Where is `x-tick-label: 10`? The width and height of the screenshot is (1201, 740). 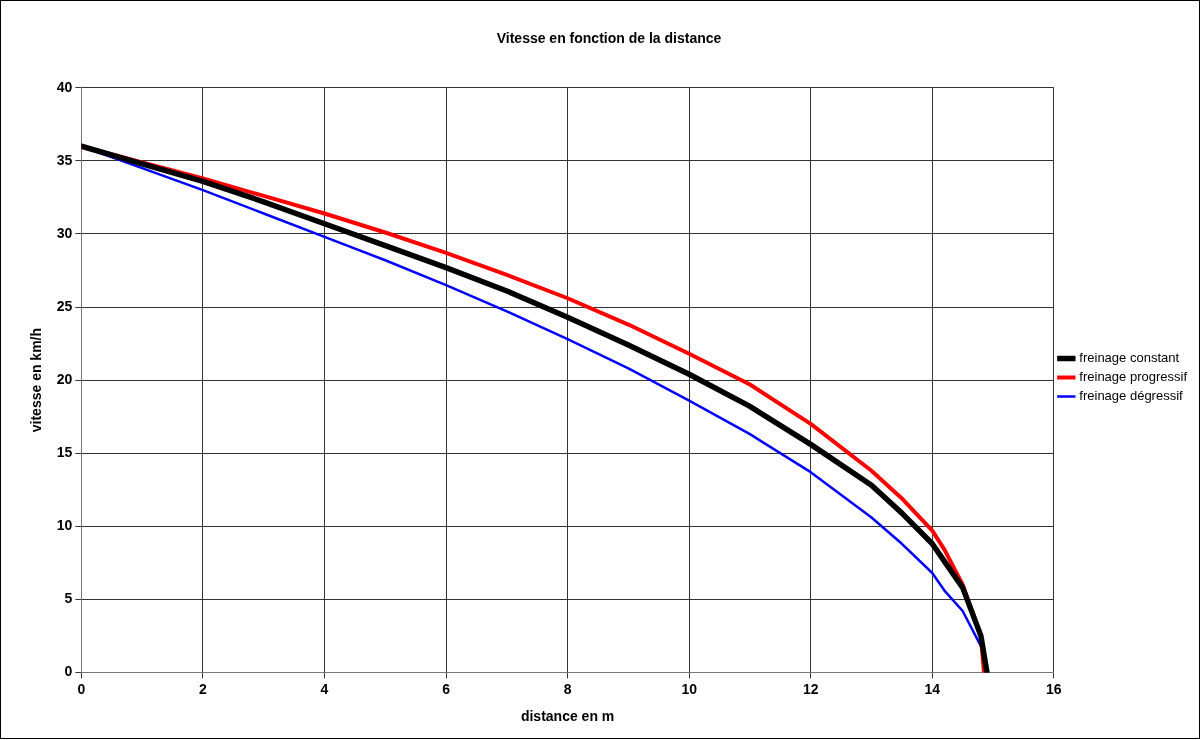
x-tick-label: 10 is located at coordinates (689, 688).